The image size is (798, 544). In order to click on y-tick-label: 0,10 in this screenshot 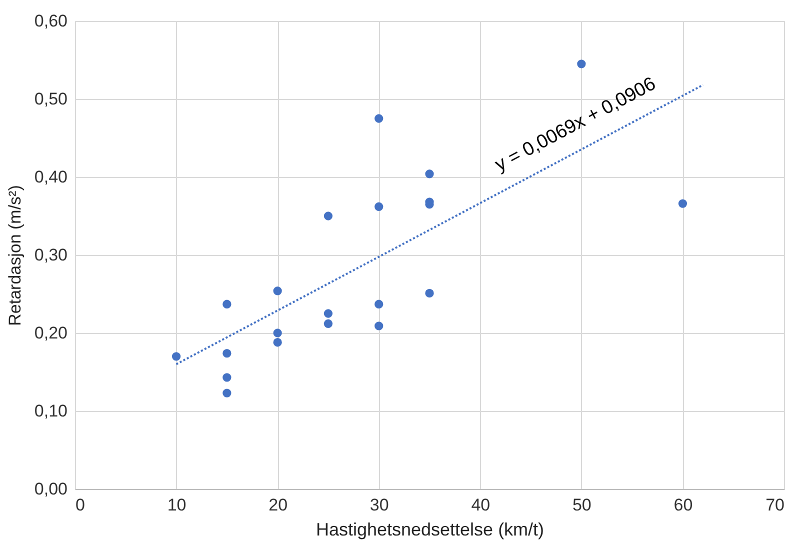, I will do `click(51, 411)`.